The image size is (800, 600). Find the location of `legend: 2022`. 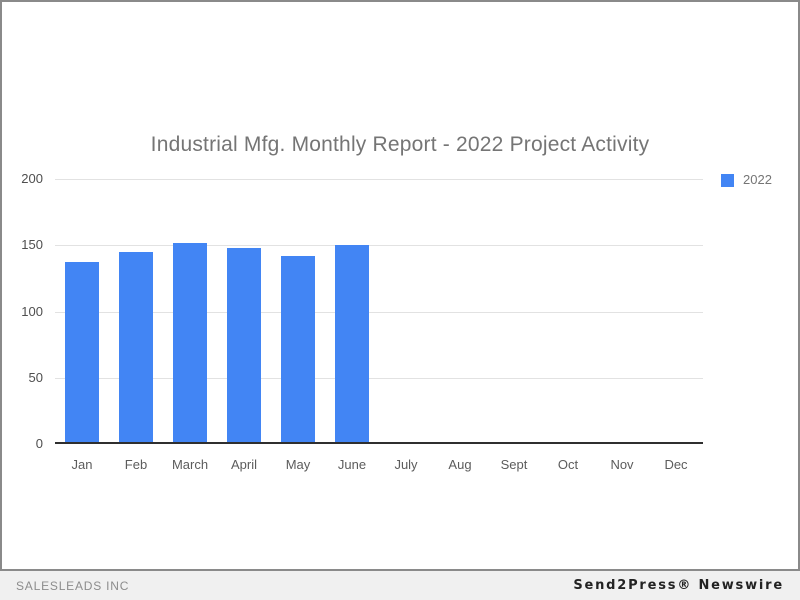

legend: 2022 is located at coordinates (746, 180).